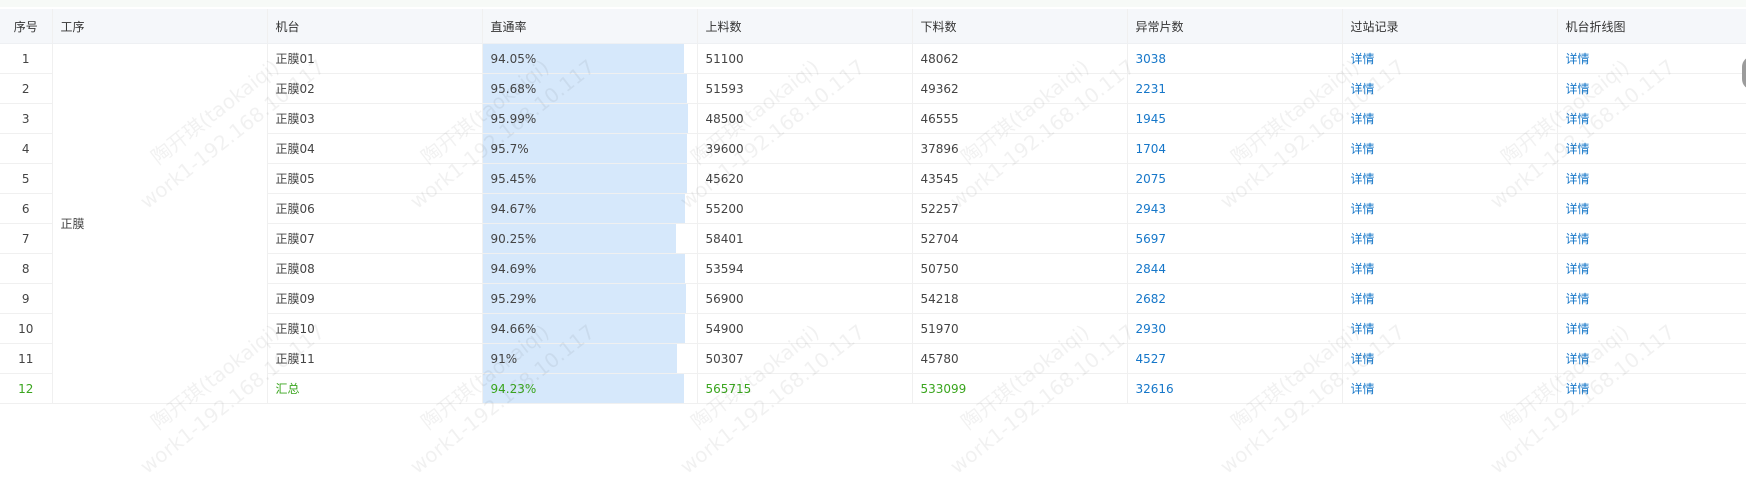 The height and width of the screenshot is (480, 1746). Describe the element at coordinates (513, 268) in the screenshot. I see `yield-rate-text: 94.69%` at that location.